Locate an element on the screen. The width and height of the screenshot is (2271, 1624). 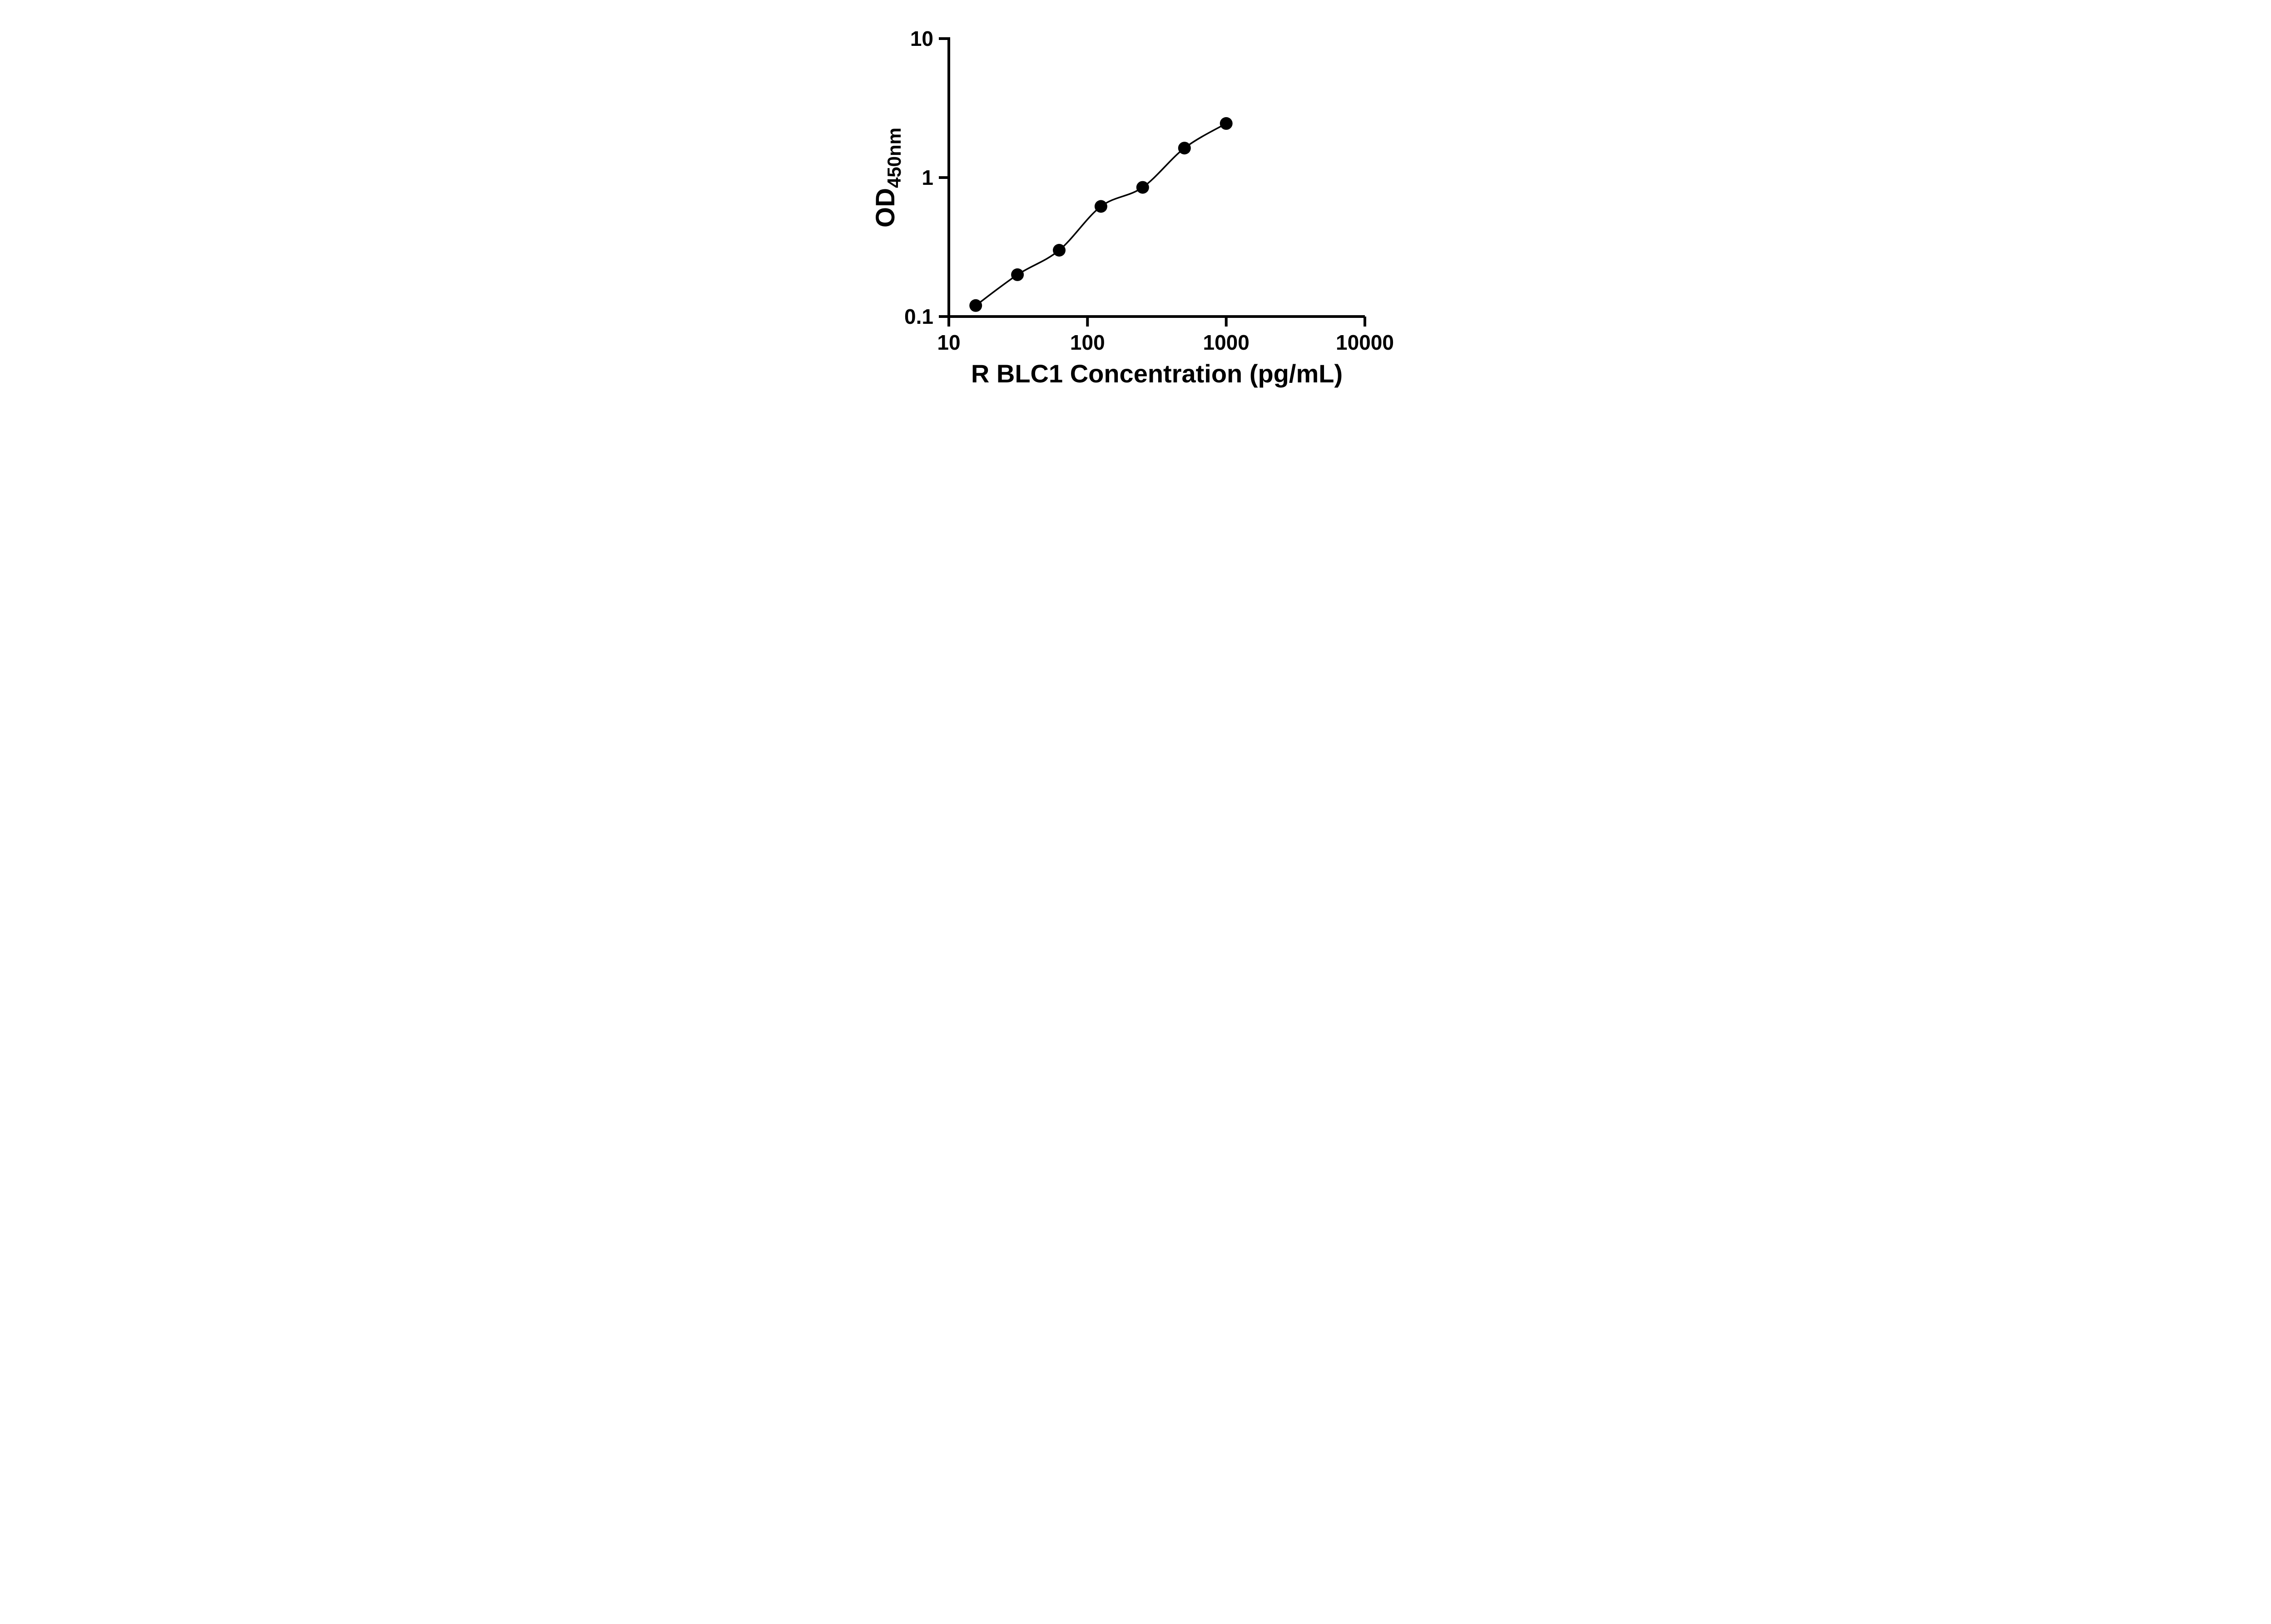
y-tick-label: 10 is located at coordinates (921, 38).